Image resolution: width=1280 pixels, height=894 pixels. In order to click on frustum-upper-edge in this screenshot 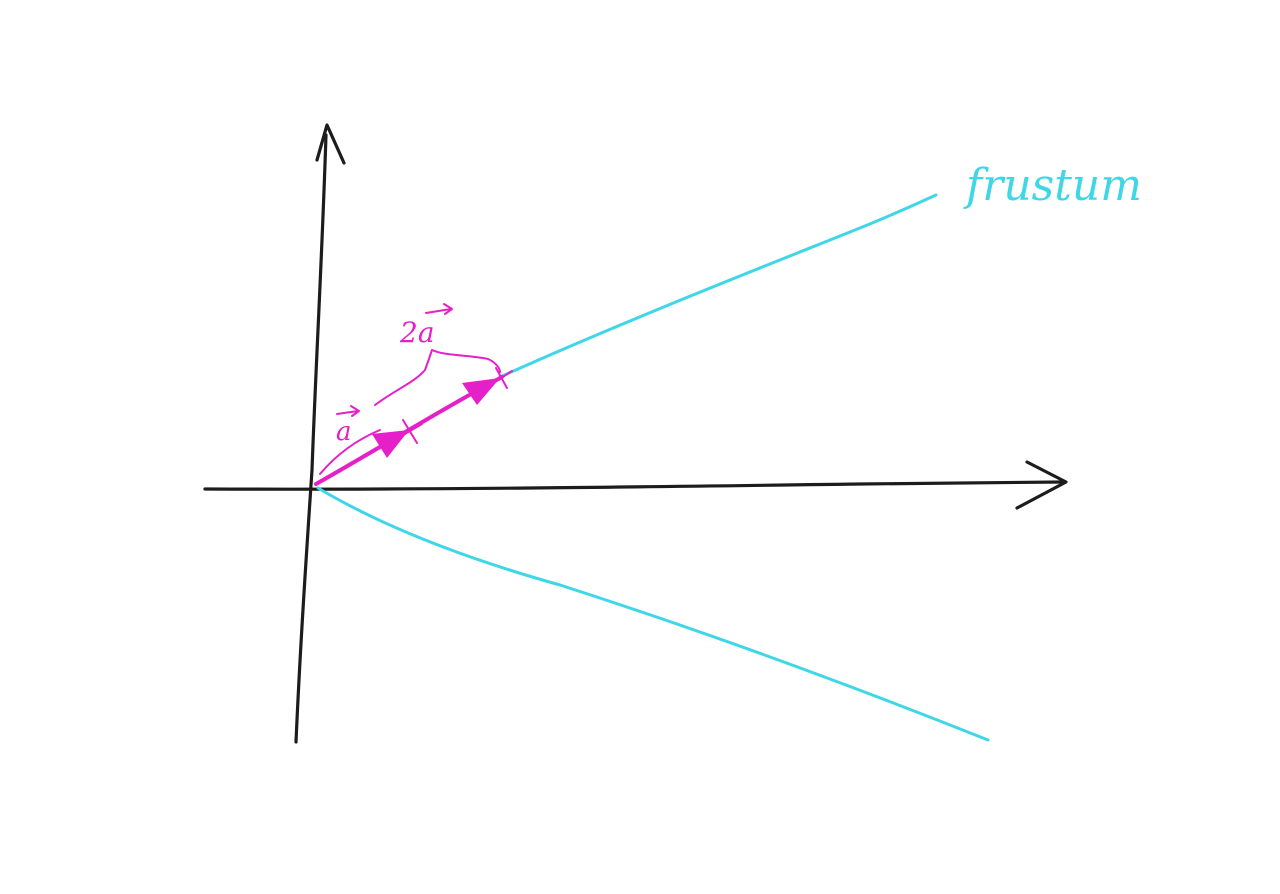, I will do `click(718, 286)`.